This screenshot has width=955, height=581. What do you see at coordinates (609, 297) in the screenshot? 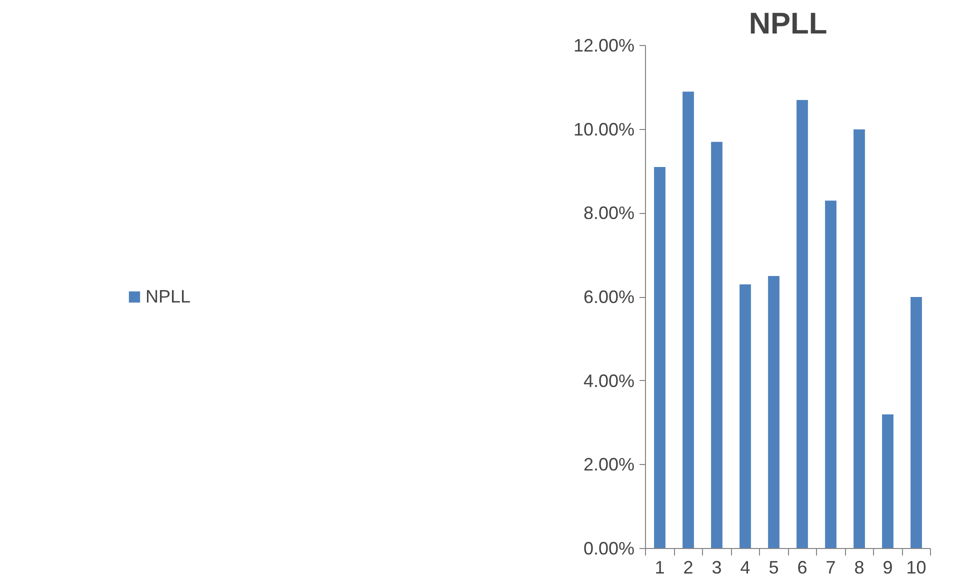
I see `y-tick-label: 6.00%` at bounding box center [609, 297].